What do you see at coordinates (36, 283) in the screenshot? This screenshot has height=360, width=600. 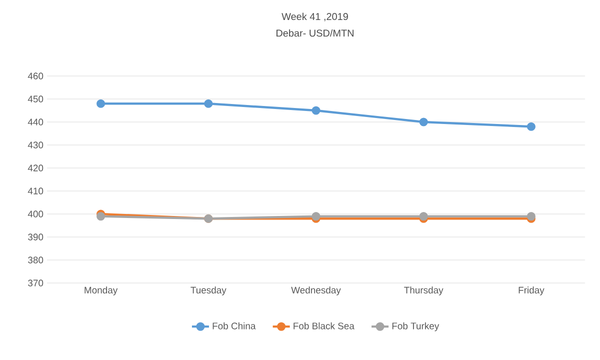 I see `y-tick-label: 370` at bounding box center [36, 283].